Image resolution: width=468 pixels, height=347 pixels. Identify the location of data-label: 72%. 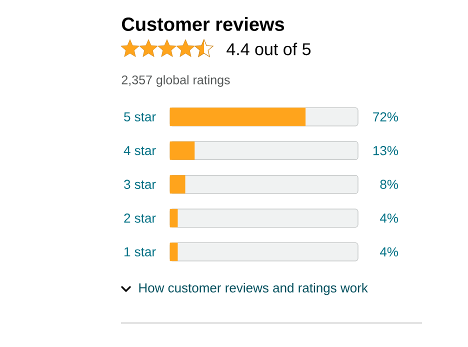
(385, 117).